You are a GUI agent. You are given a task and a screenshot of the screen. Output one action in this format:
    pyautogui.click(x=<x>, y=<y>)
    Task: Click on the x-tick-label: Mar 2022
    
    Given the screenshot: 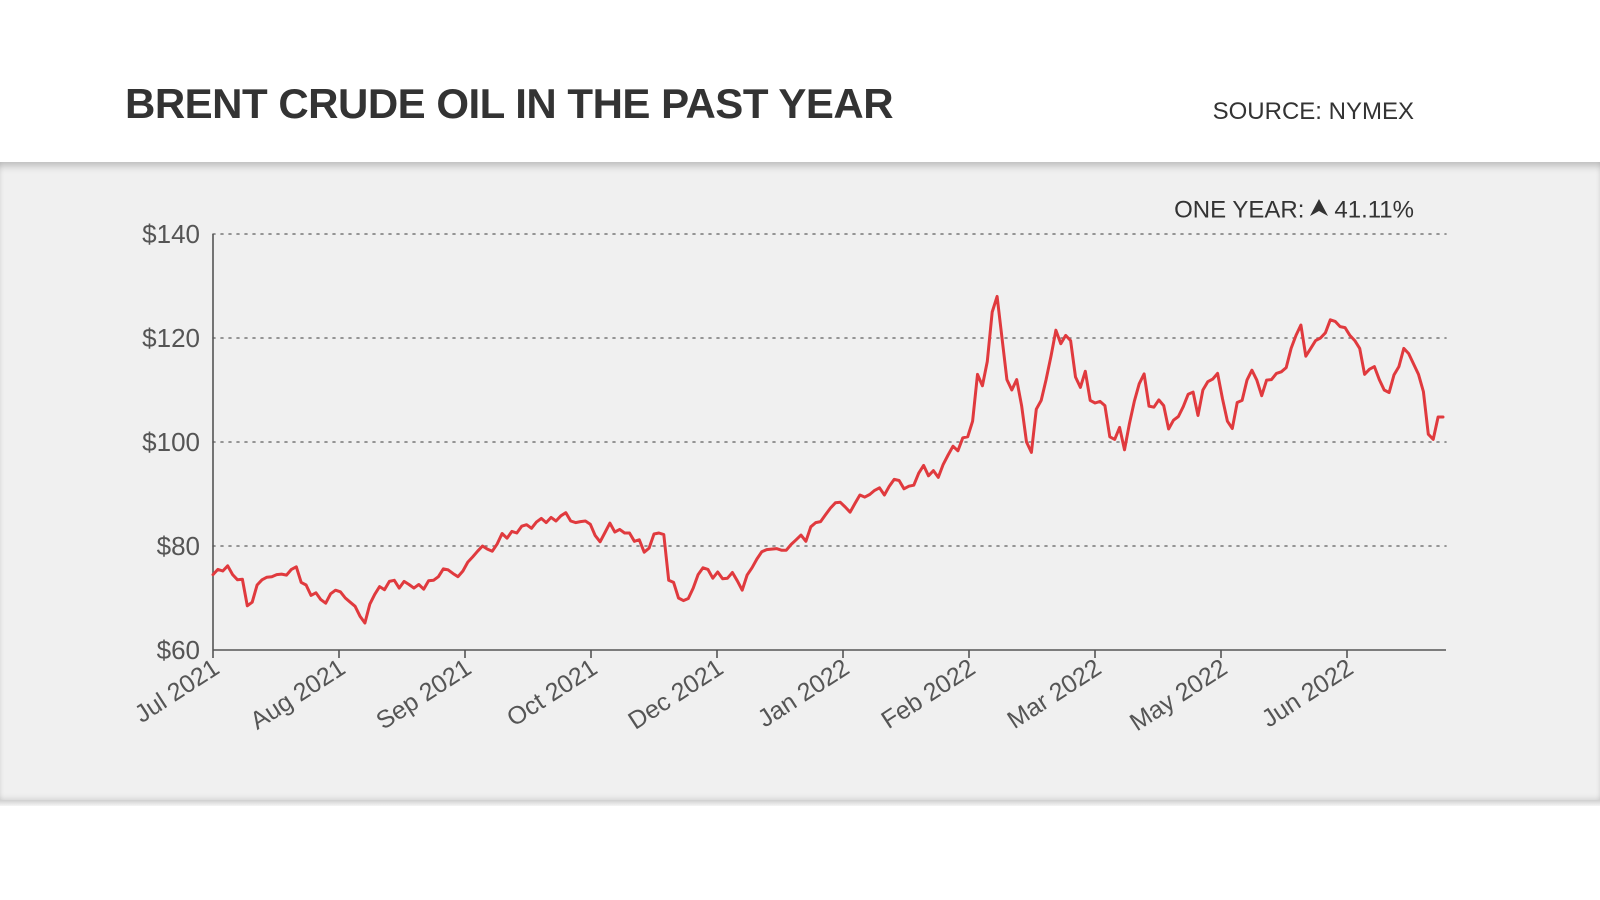 What is the action you would take?
    pyautogui.click(x=1054, y=694)
    